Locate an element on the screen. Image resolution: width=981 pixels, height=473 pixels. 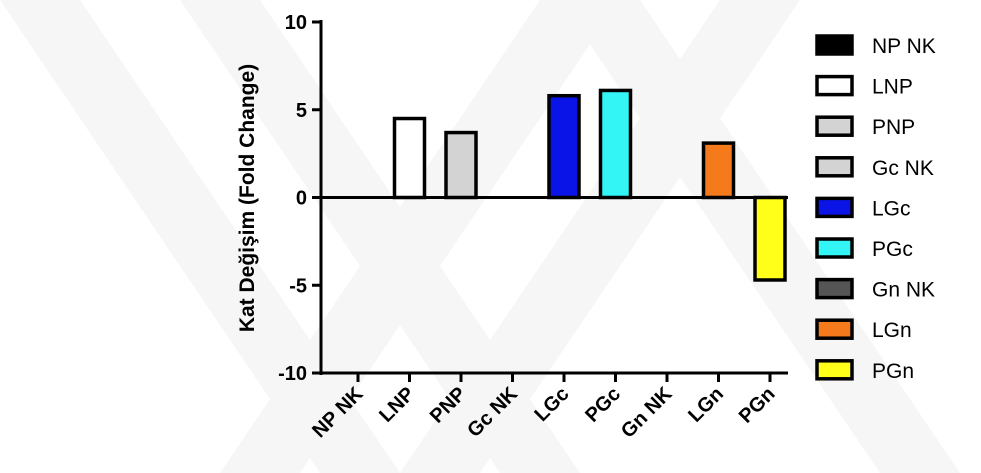
legend-label: PGn is located at coordinates (893, 371).